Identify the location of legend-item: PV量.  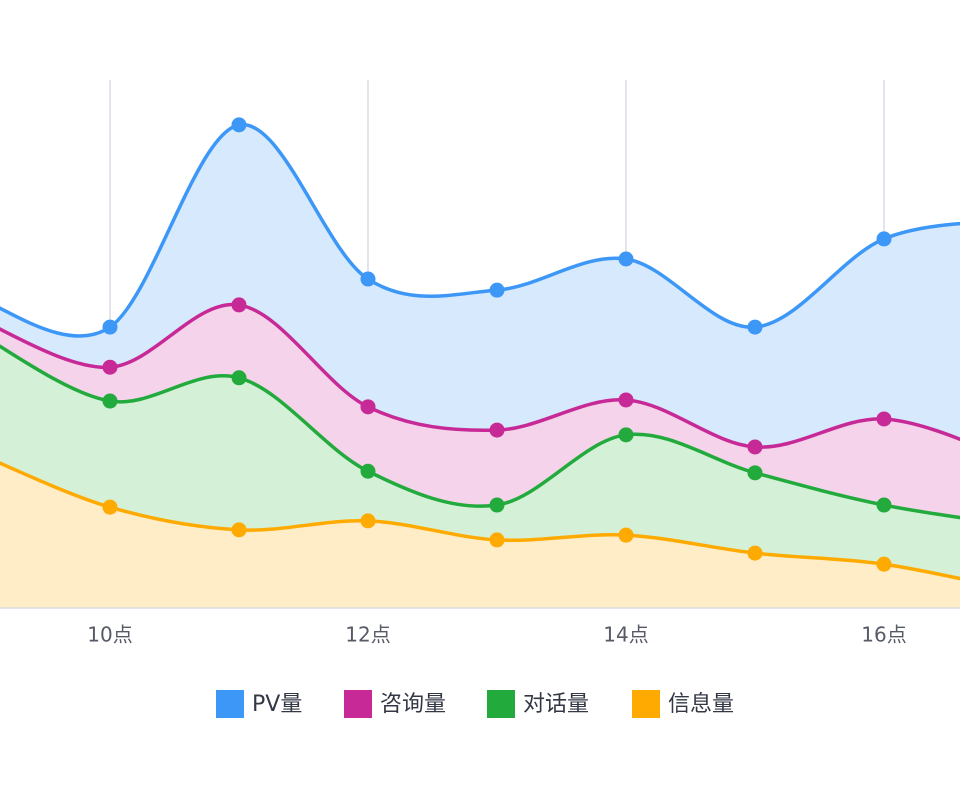
(259, 704).